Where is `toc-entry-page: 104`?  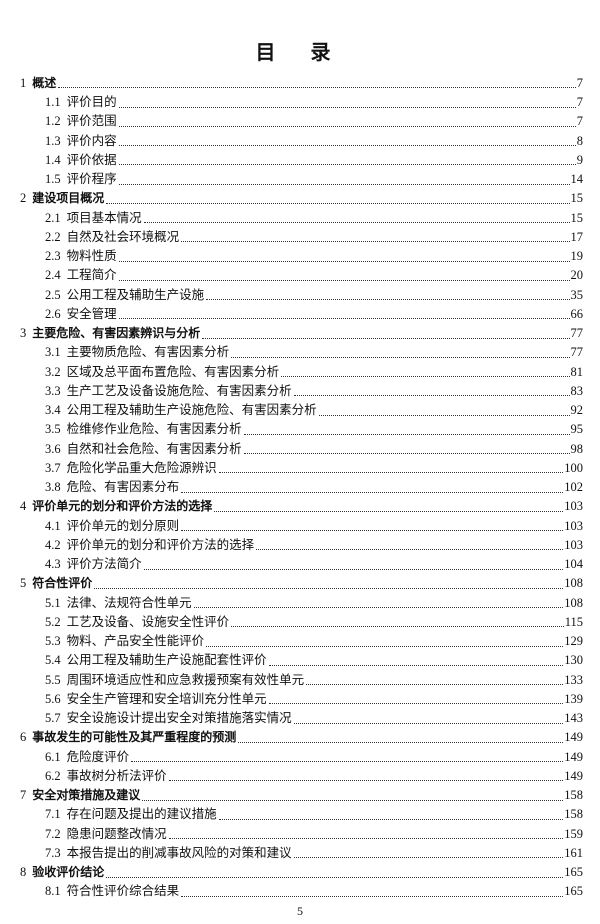
toc-entry-page: 104 is located at coordinates (573, 564).